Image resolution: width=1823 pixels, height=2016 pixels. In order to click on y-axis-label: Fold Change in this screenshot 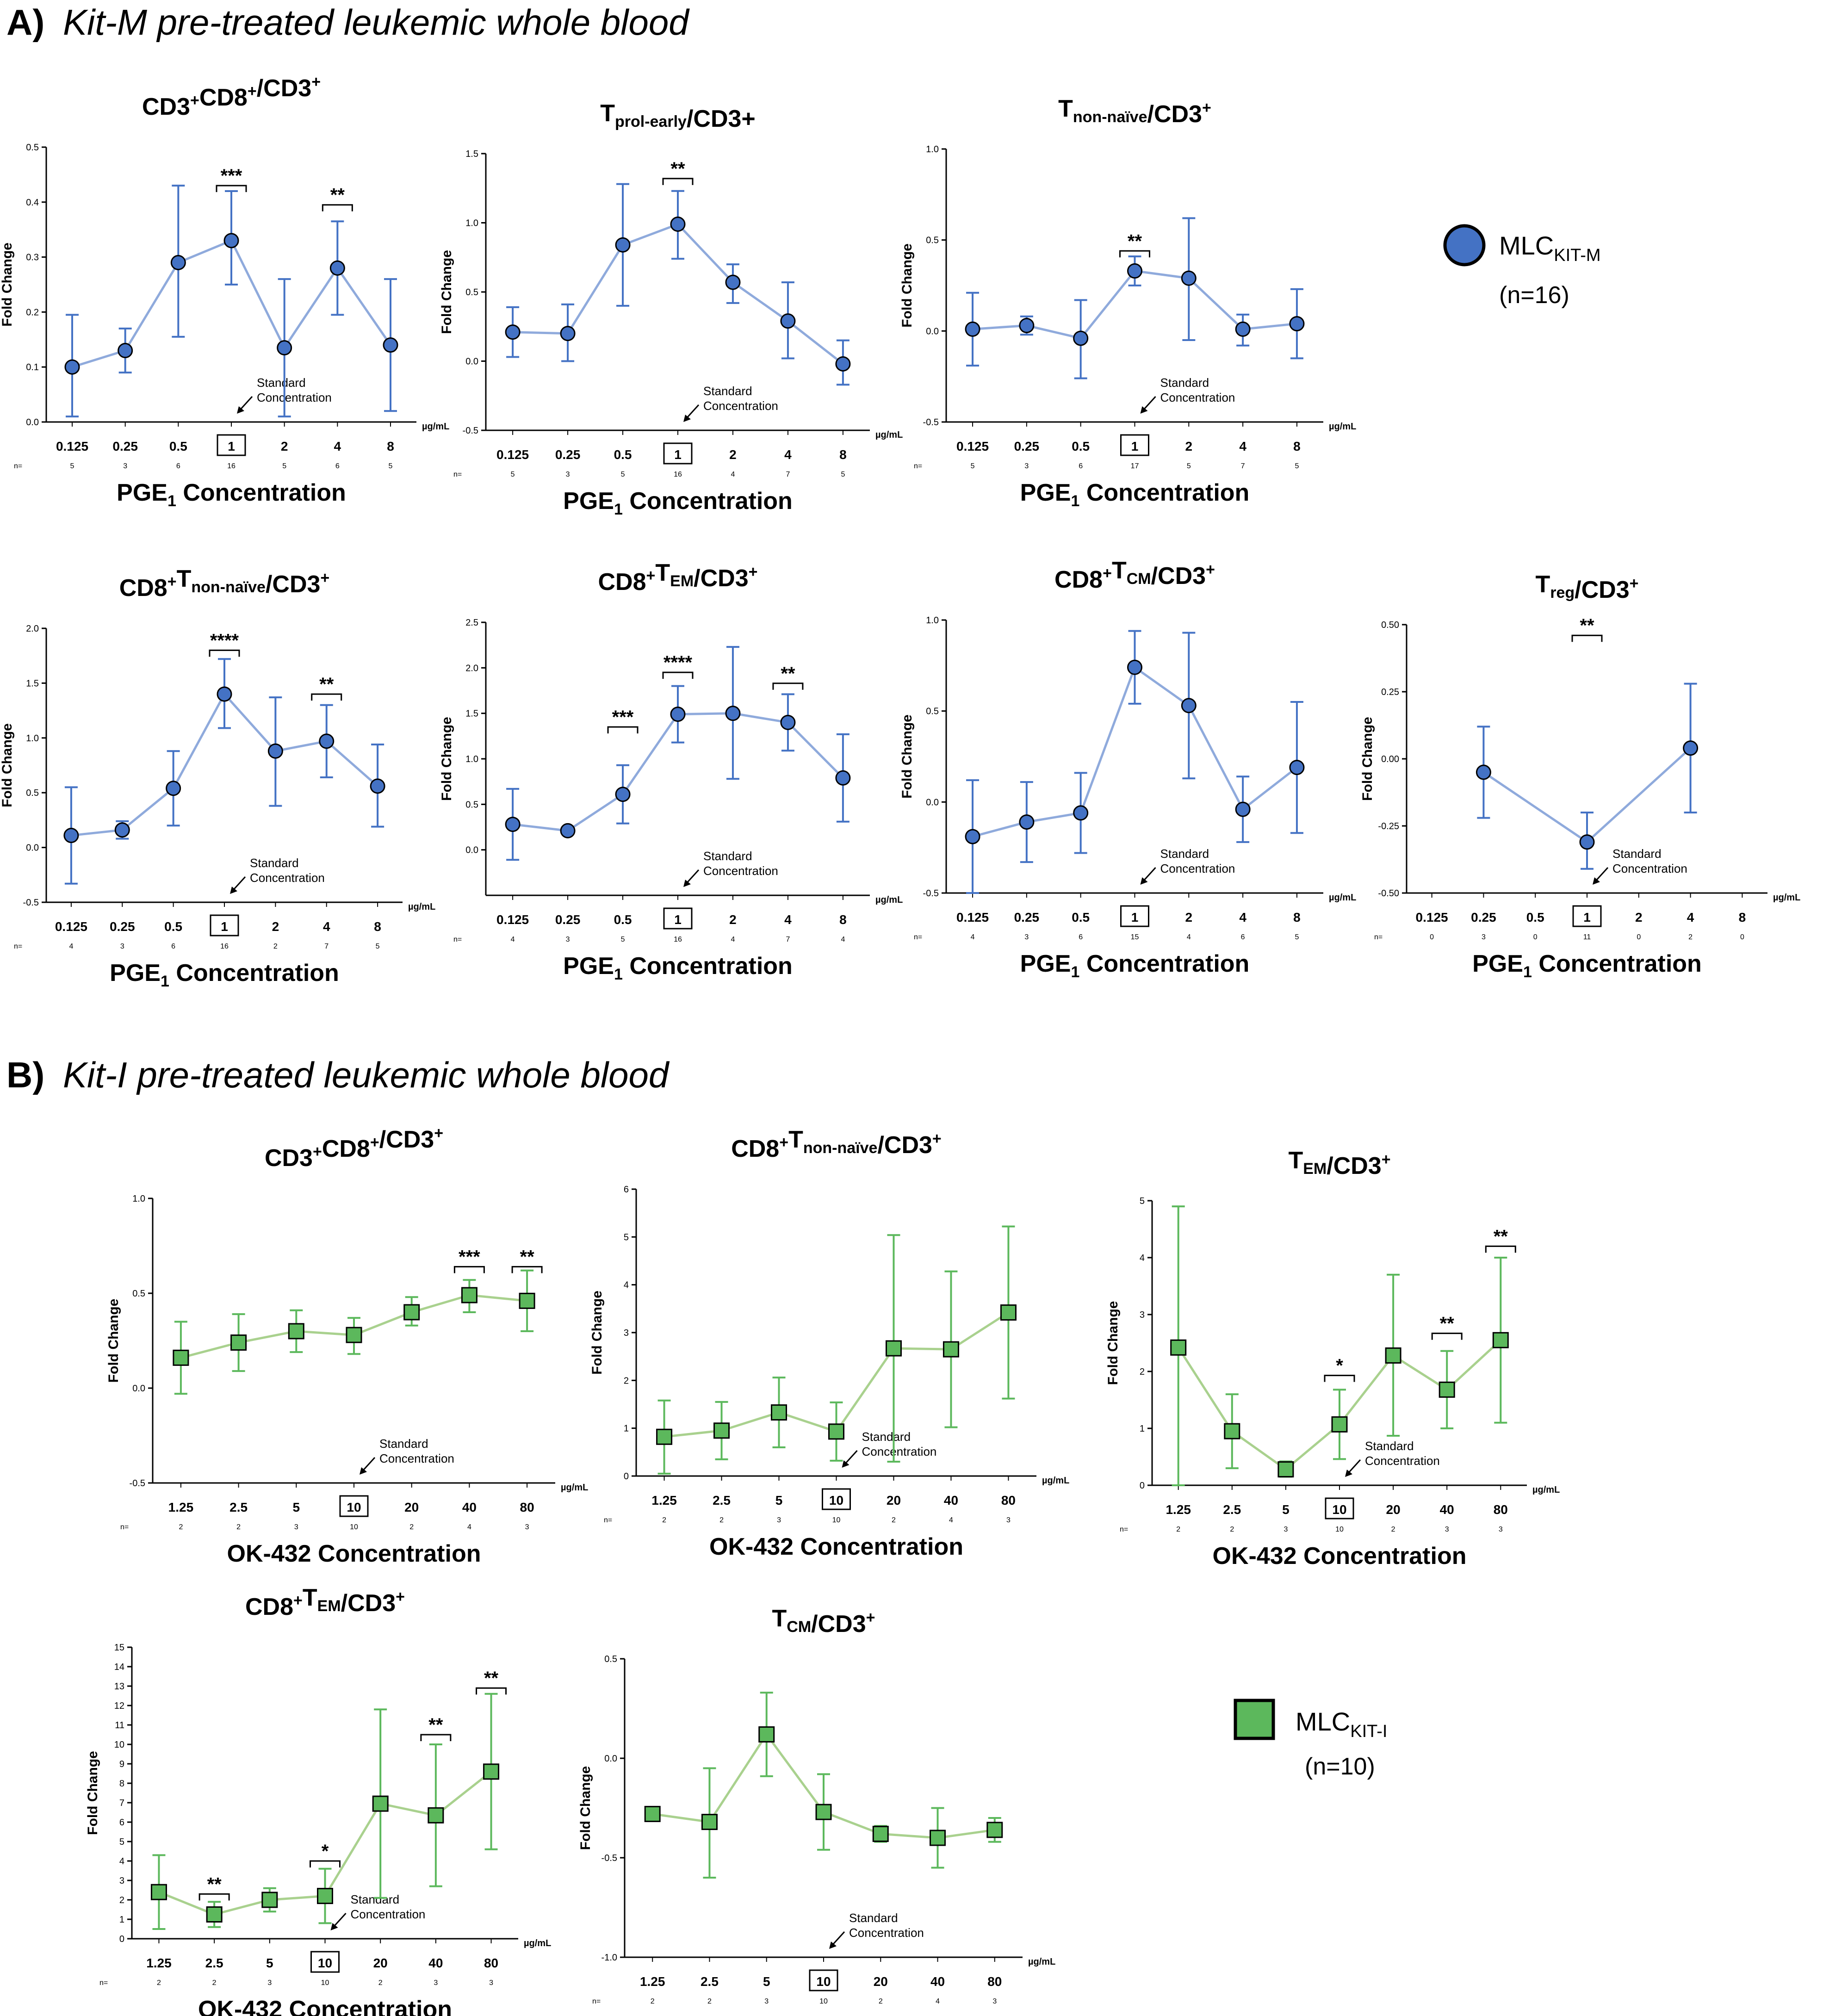, I will do `click(447, 292)`.